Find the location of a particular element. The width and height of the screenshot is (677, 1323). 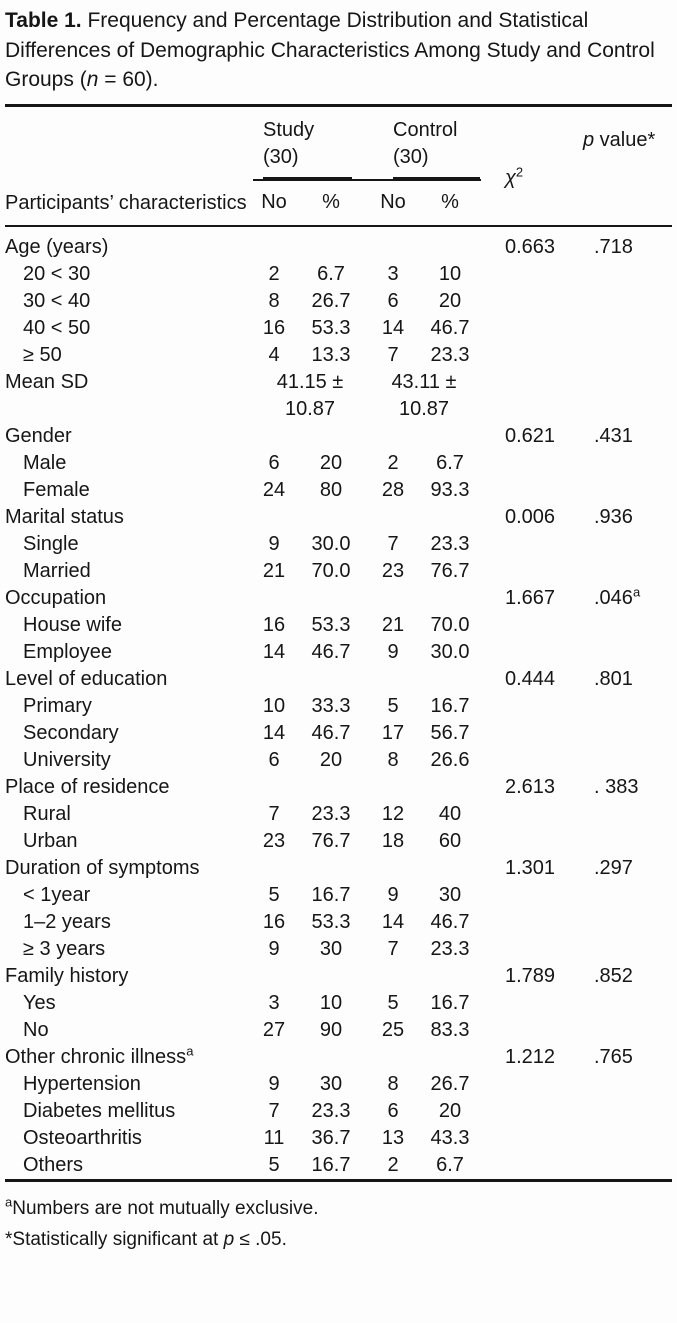

header-participants-characteristics: Participants’ characteristics is located at coordinates (129, 166).